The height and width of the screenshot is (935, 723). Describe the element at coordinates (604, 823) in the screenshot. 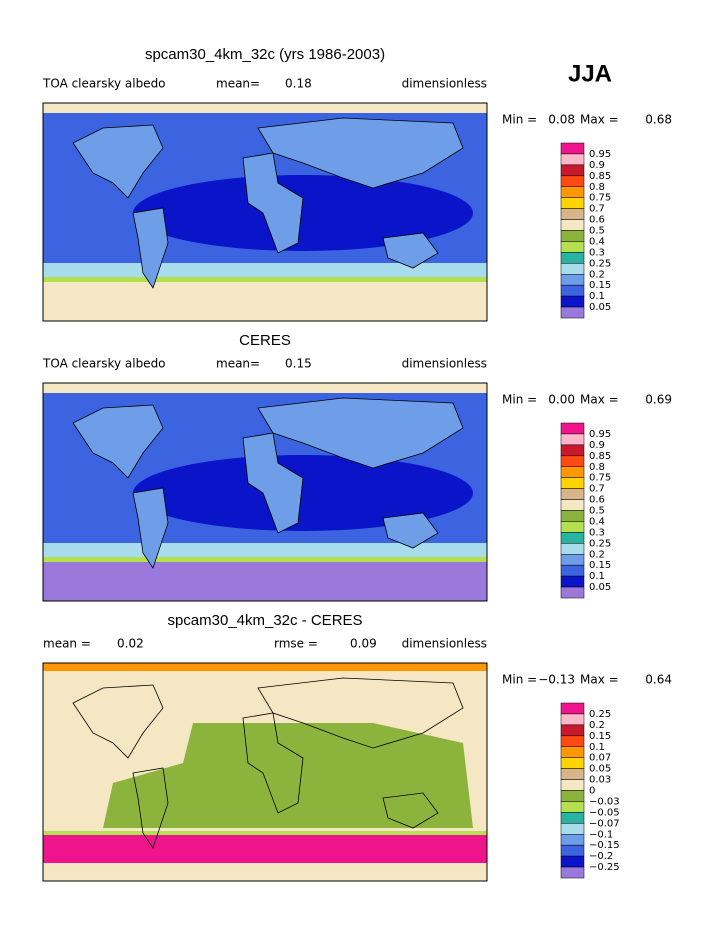

I see `colorbar-label: −0.07` at that location.